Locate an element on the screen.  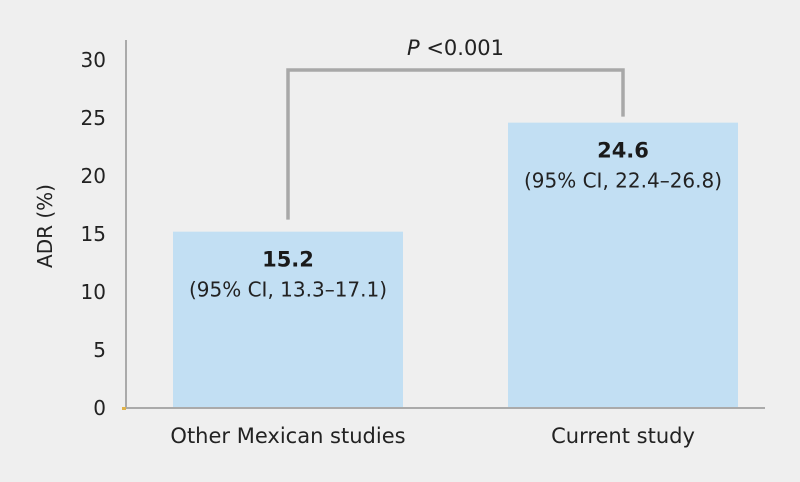
bar-value-label-1: 15.2 is located at coordinates (288, 260).